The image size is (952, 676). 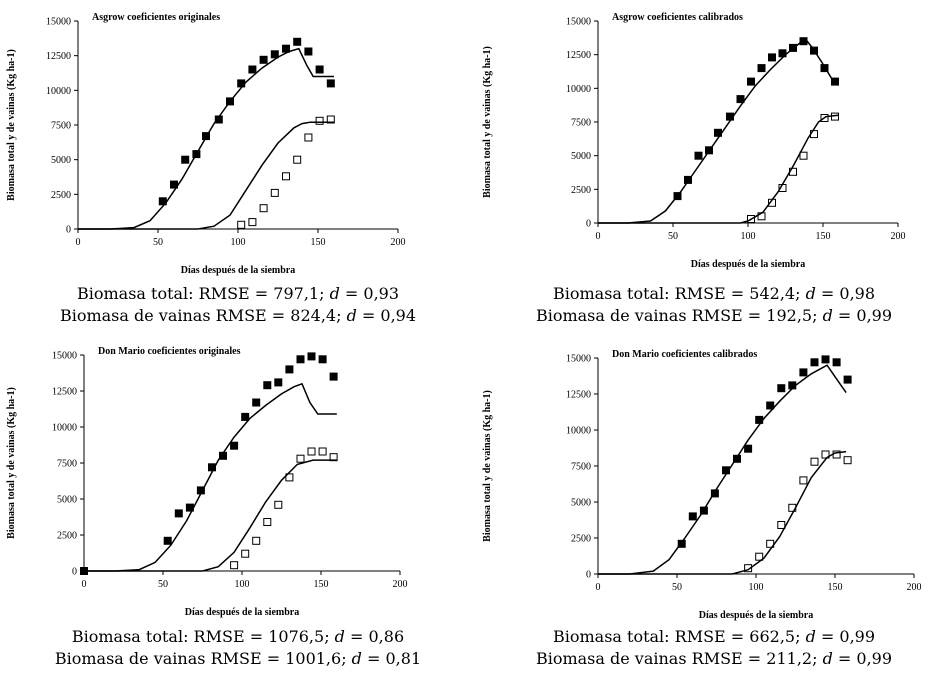 I want to click on x-tick-label: 200, so click(x=914, y=587).